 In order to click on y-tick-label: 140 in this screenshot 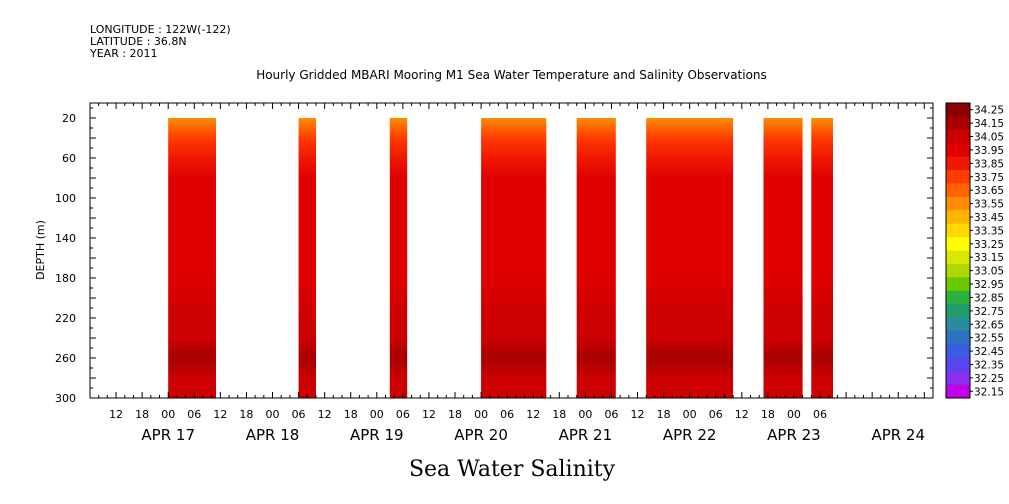, I will do `click(65, 238)`.